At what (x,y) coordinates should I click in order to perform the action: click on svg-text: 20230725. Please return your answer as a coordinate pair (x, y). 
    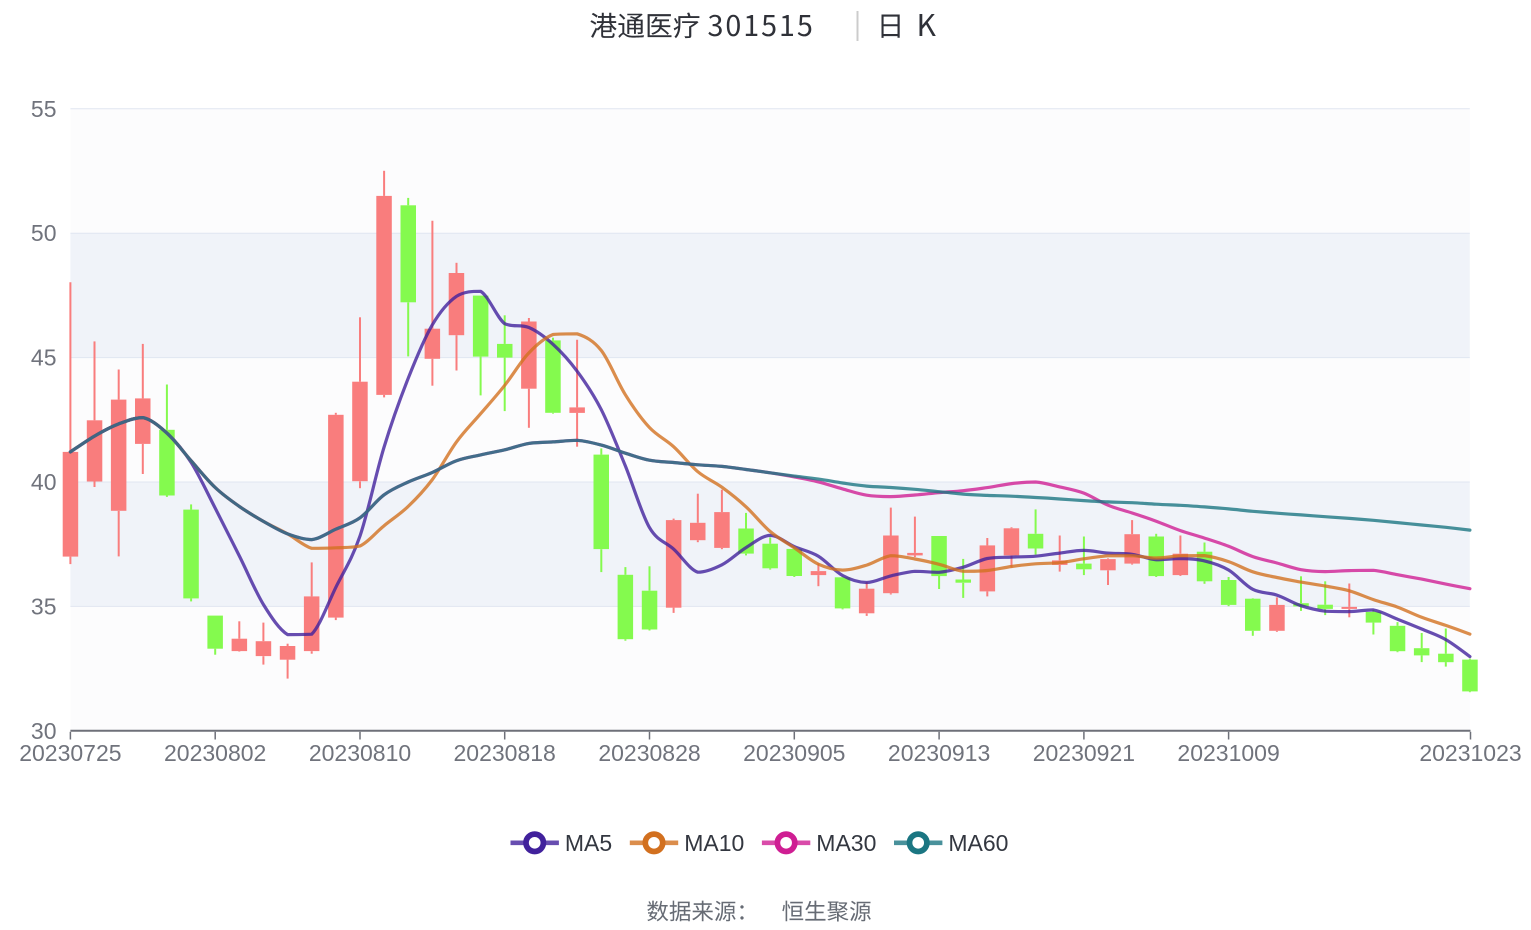
    Looking at the image, I should click on (70, 753).